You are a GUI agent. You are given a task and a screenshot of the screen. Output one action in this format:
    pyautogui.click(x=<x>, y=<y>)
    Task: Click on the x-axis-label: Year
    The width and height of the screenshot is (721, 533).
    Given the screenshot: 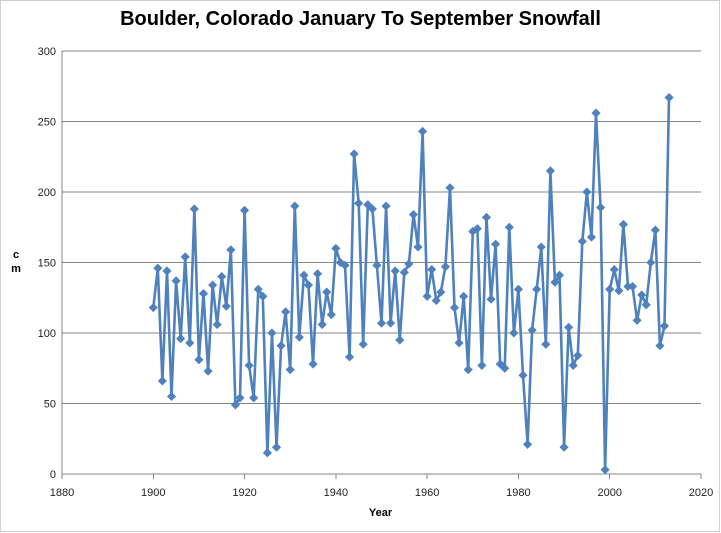 What is the action you would take?
    pyautogui.click(x=381, y=513)
    